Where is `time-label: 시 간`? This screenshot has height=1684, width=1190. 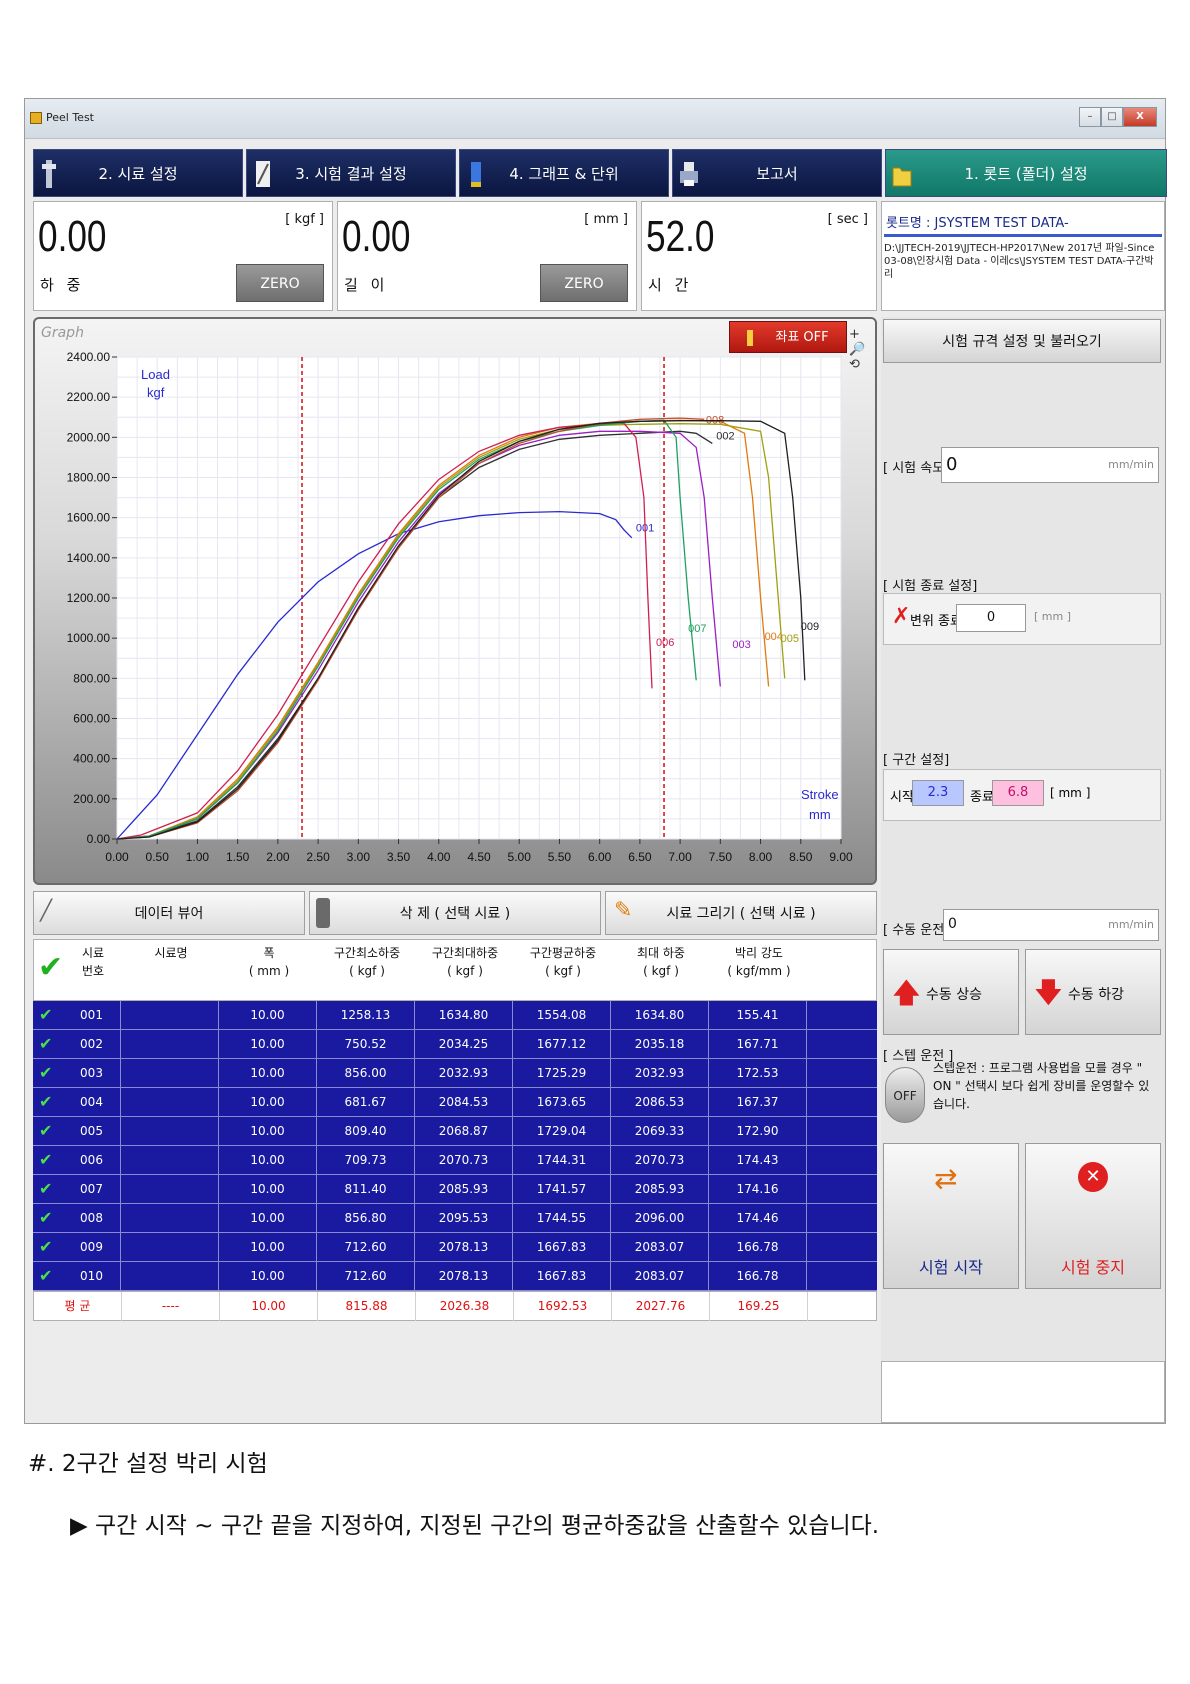
time-label: 시 간 is located at coordinates (670, 285).